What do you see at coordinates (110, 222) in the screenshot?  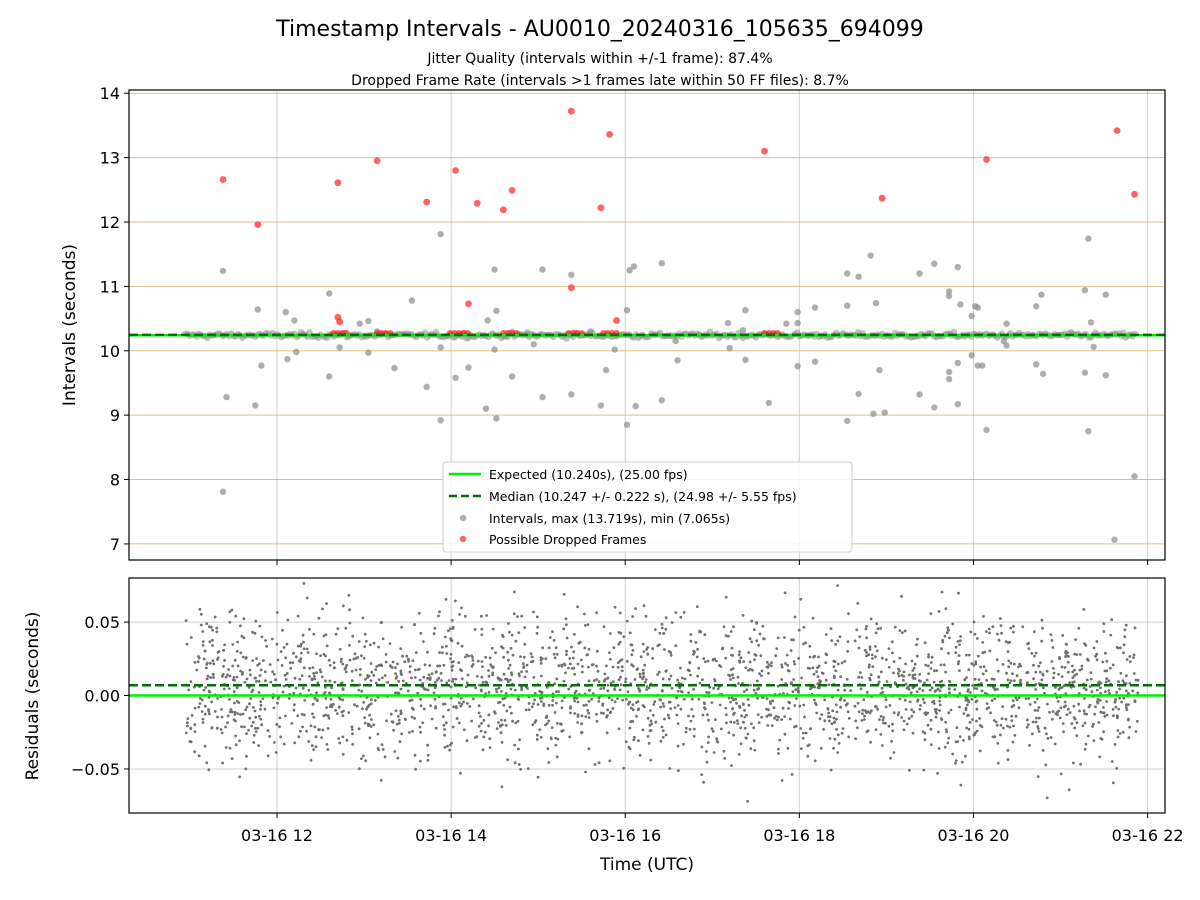 I see `y-tick-label: 12` at bounding box center [110, 222].